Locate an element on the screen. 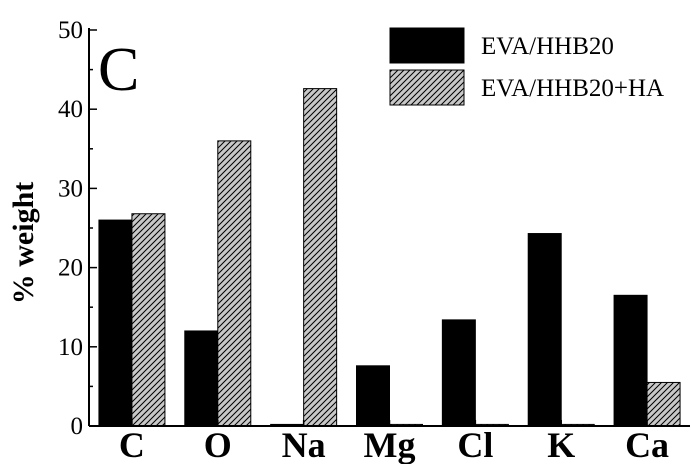  x-tick-label-cl: Cl is located at coordinates (475, 444).